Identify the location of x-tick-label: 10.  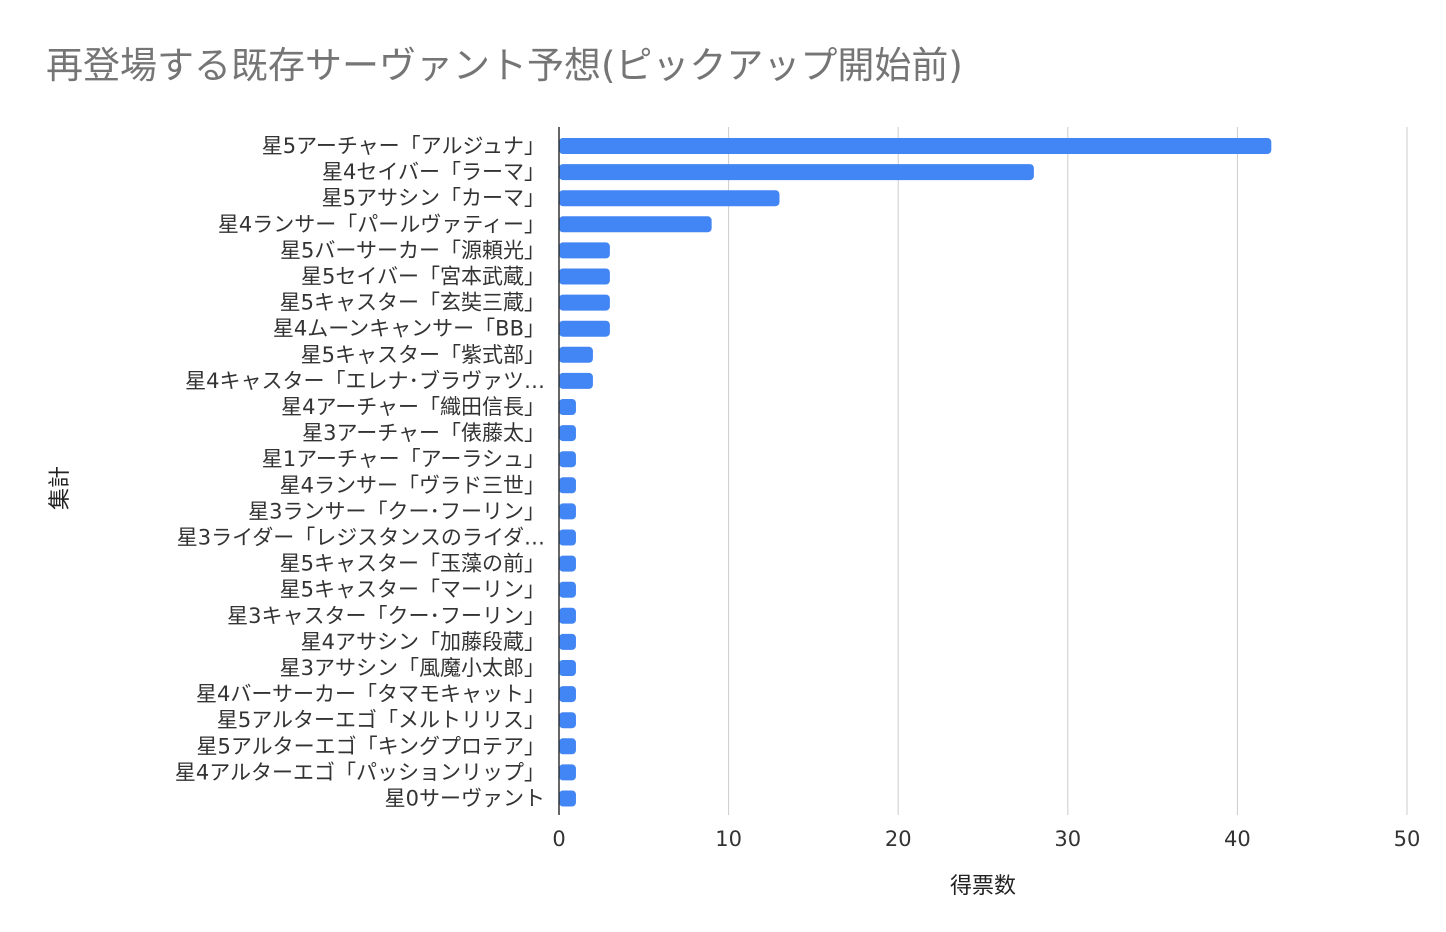
(728, 839).